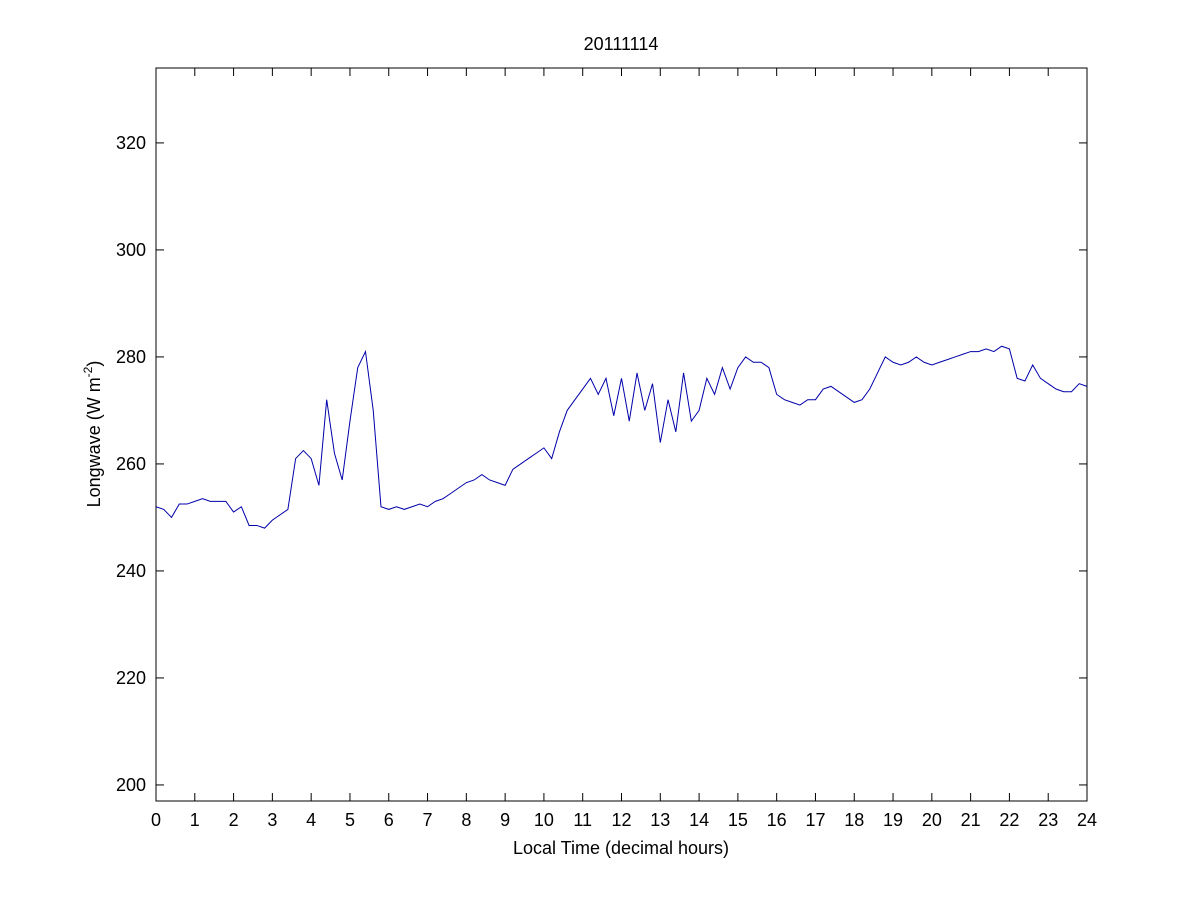 Image resolution: width=1201 pixels, height=900 pixels. Describe the element at coordinates (131, 143) in the screenshot. I see `y-tick-label: 320` at that location.